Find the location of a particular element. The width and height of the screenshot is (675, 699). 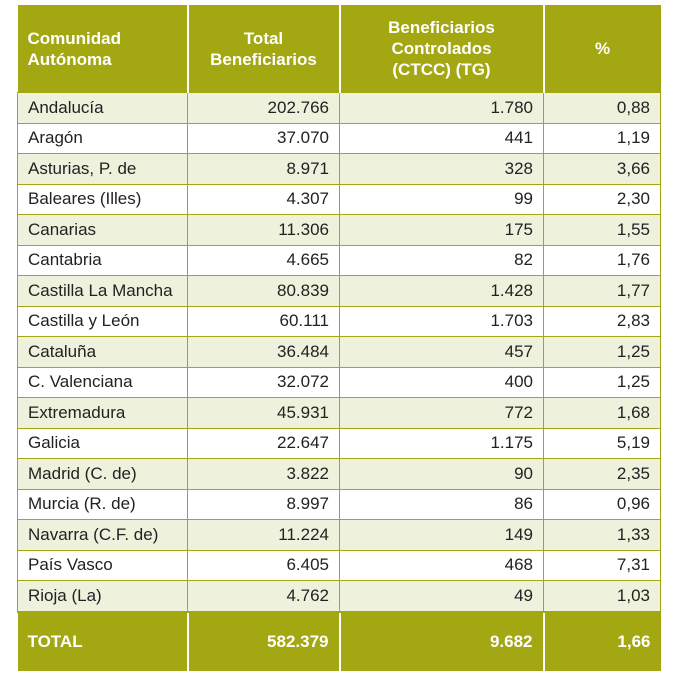

cell-total-beneficiarios: 3.822 is located at coordinates (263, 473).